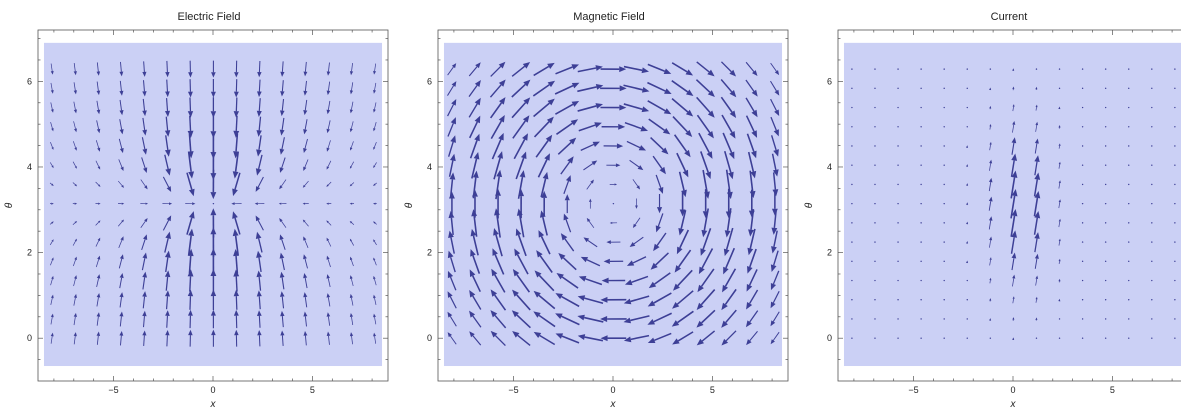 This screenshot has height=411, width=1181. I want to click on y-tick-label: 6, so click(29, 81).